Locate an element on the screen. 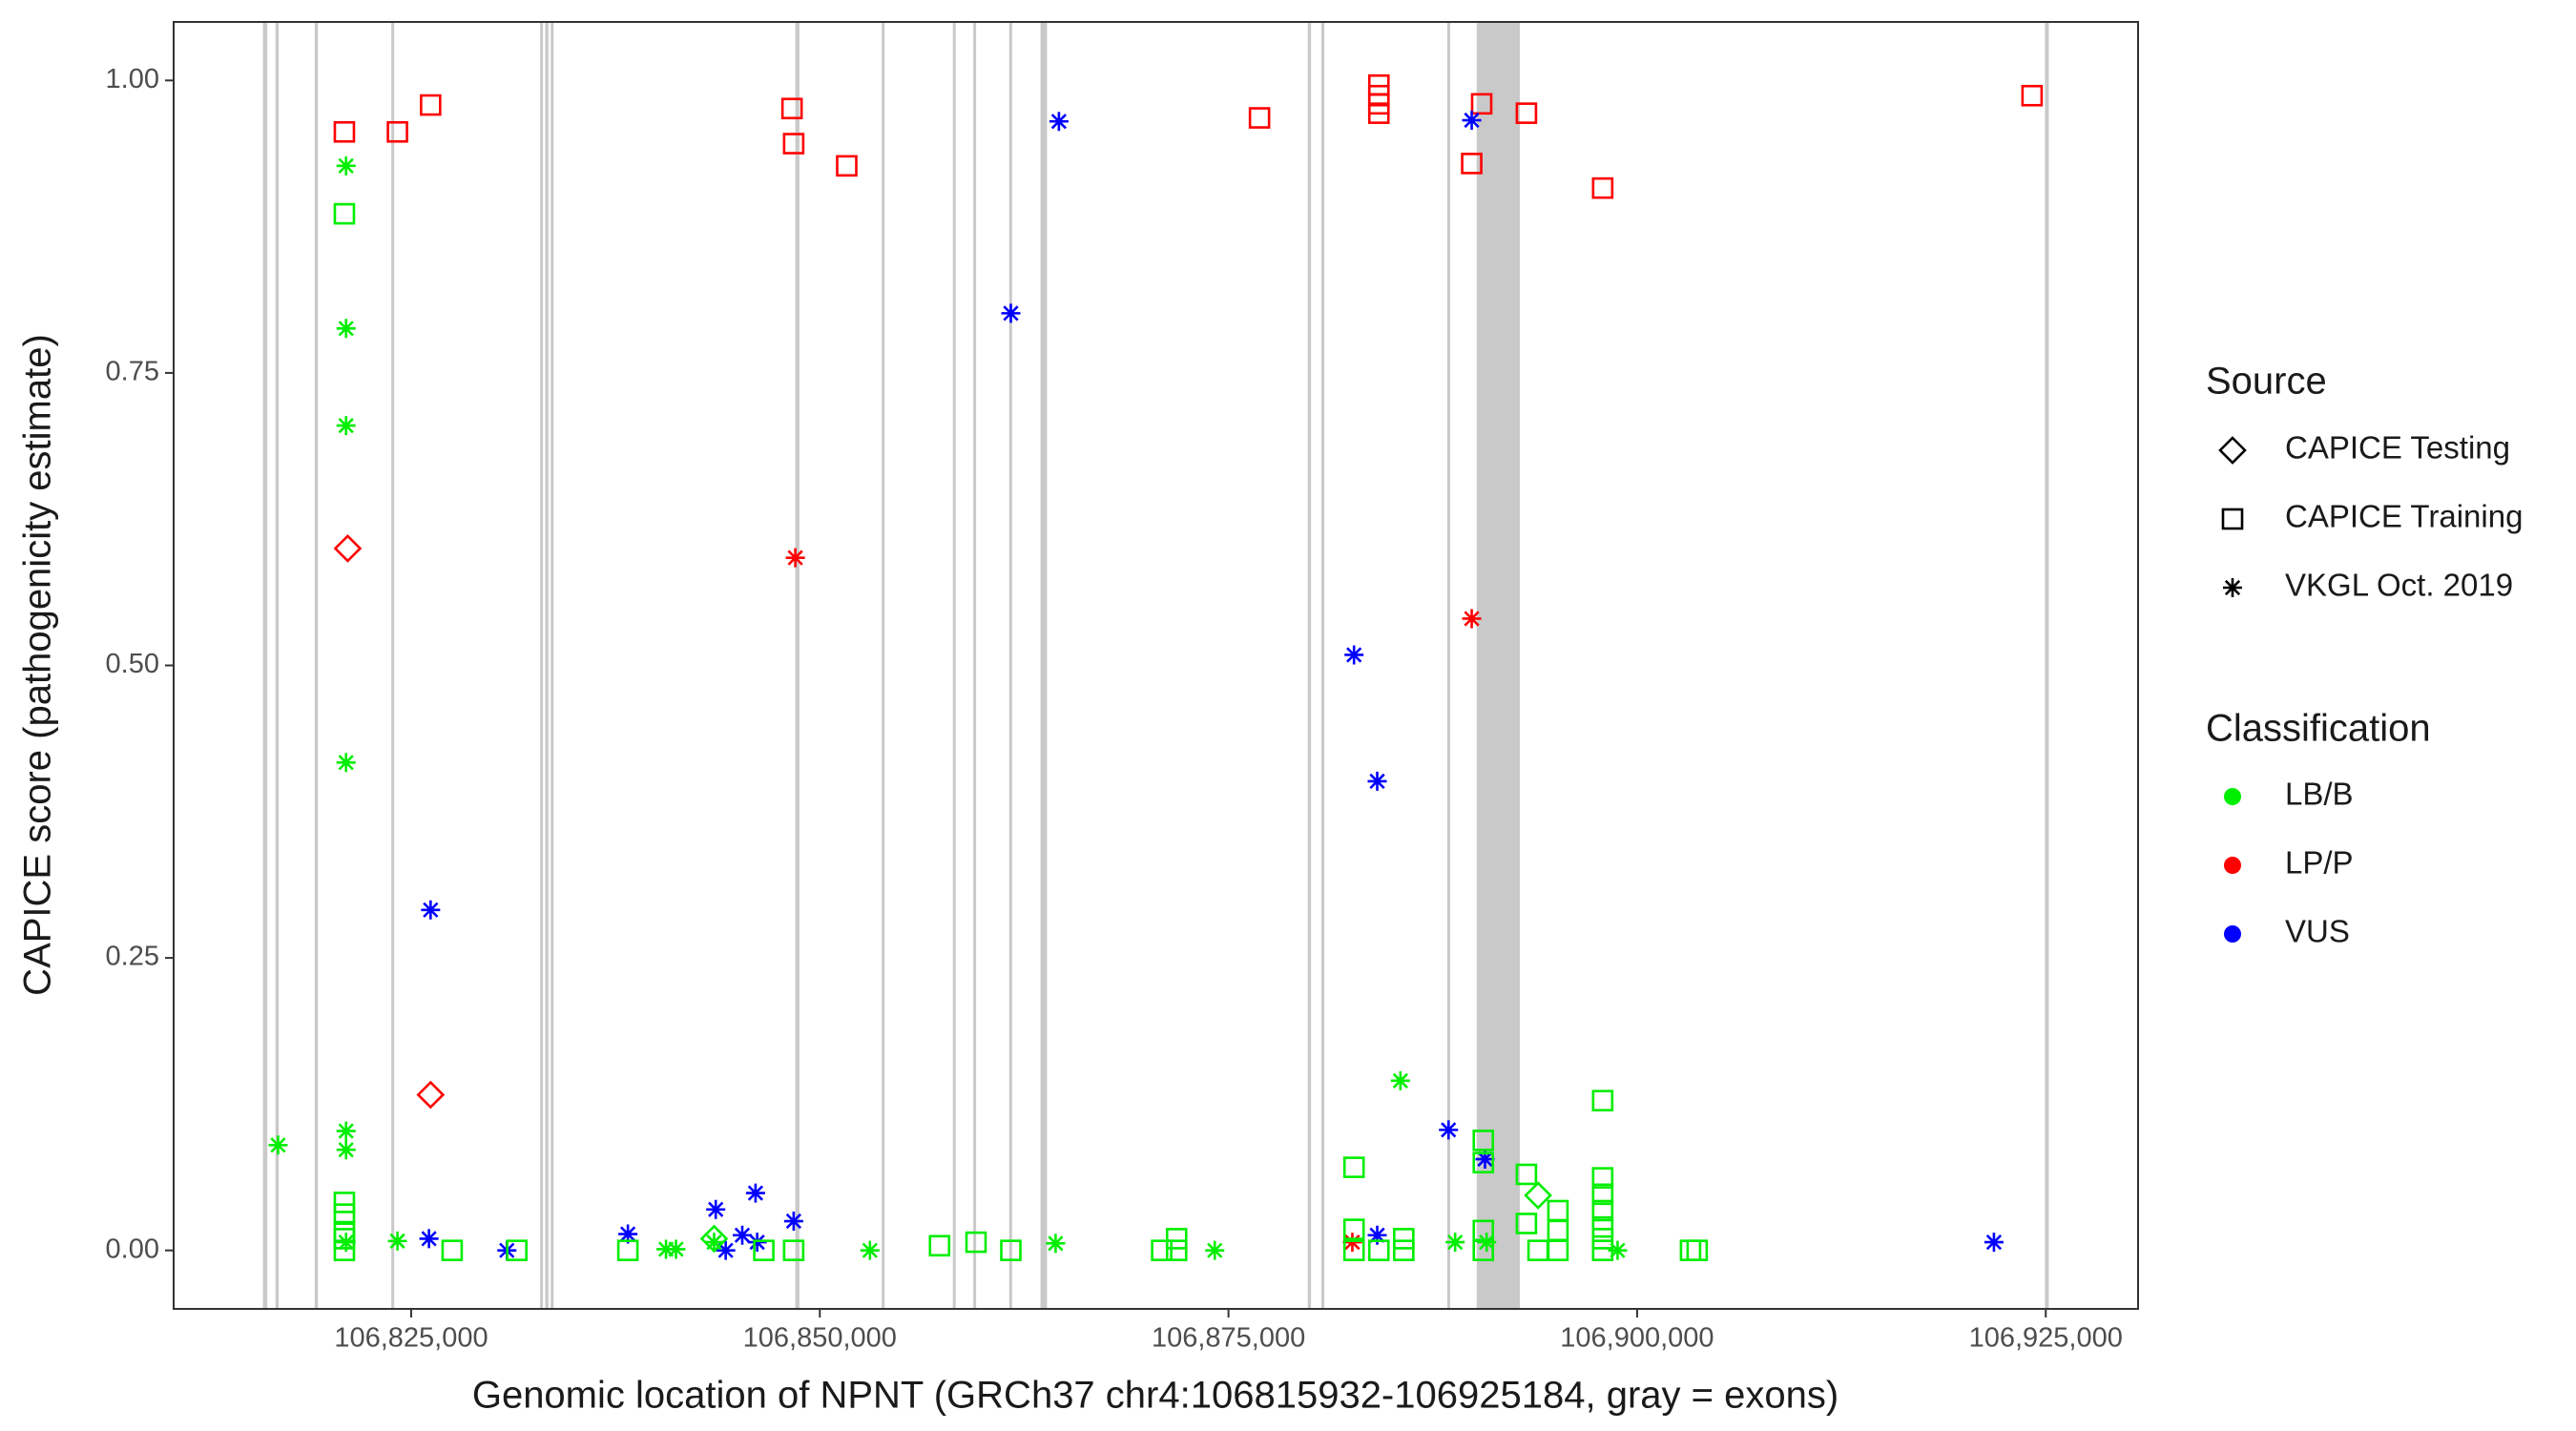 This screenshot has width=2576, height=1431. x-tick-label: 106,875,000 is located at coordinates (1228, 1338).